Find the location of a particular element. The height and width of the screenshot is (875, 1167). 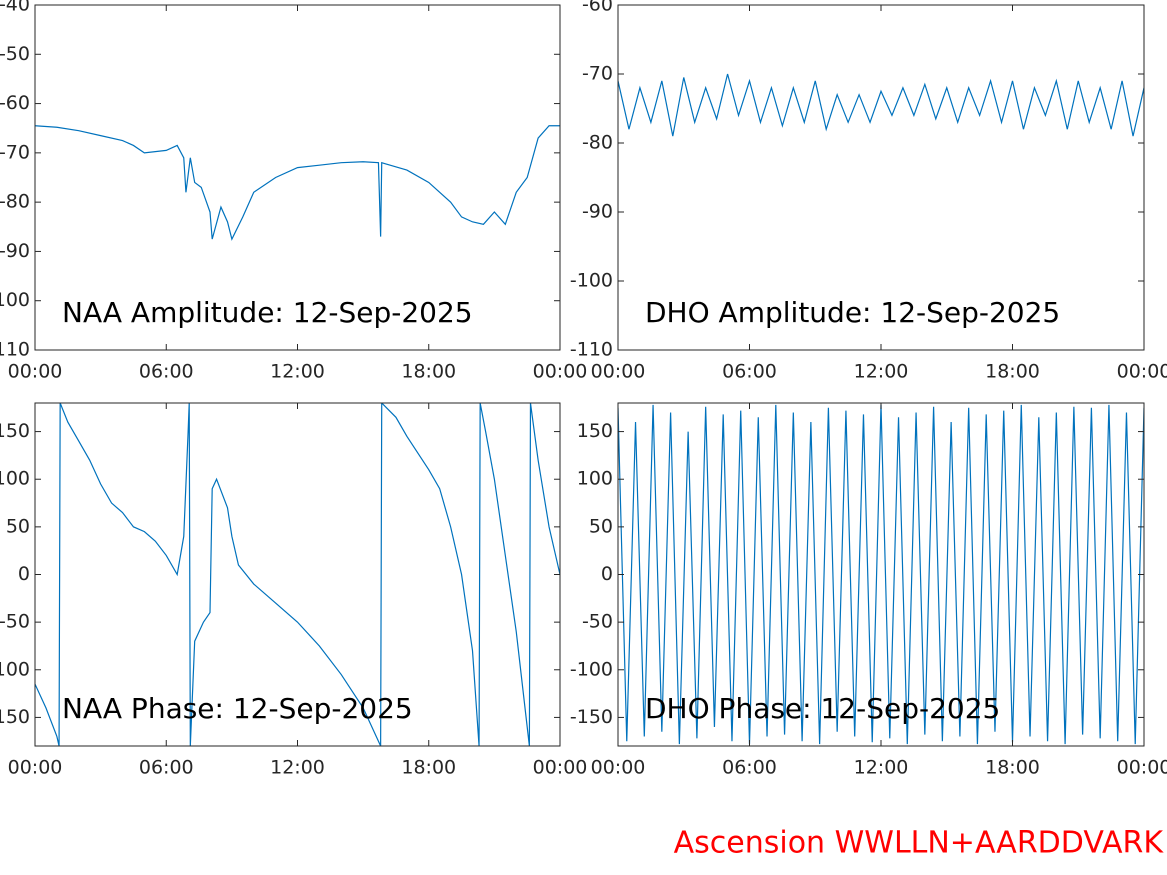

chart-title: NAA Phase: 12-Sep-2025 is located at coordinates (237, 708).